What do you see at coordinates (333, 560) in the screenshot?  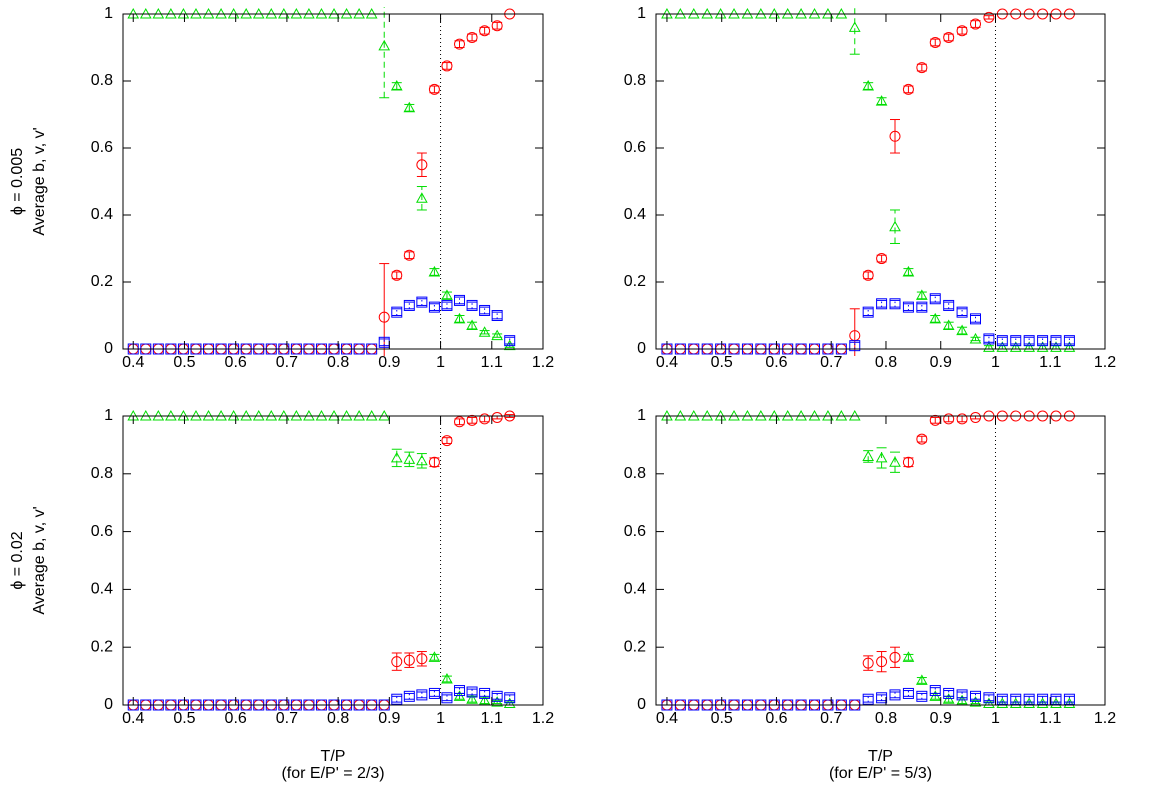 I see `plot-frame` at bounding box center [333, 560].